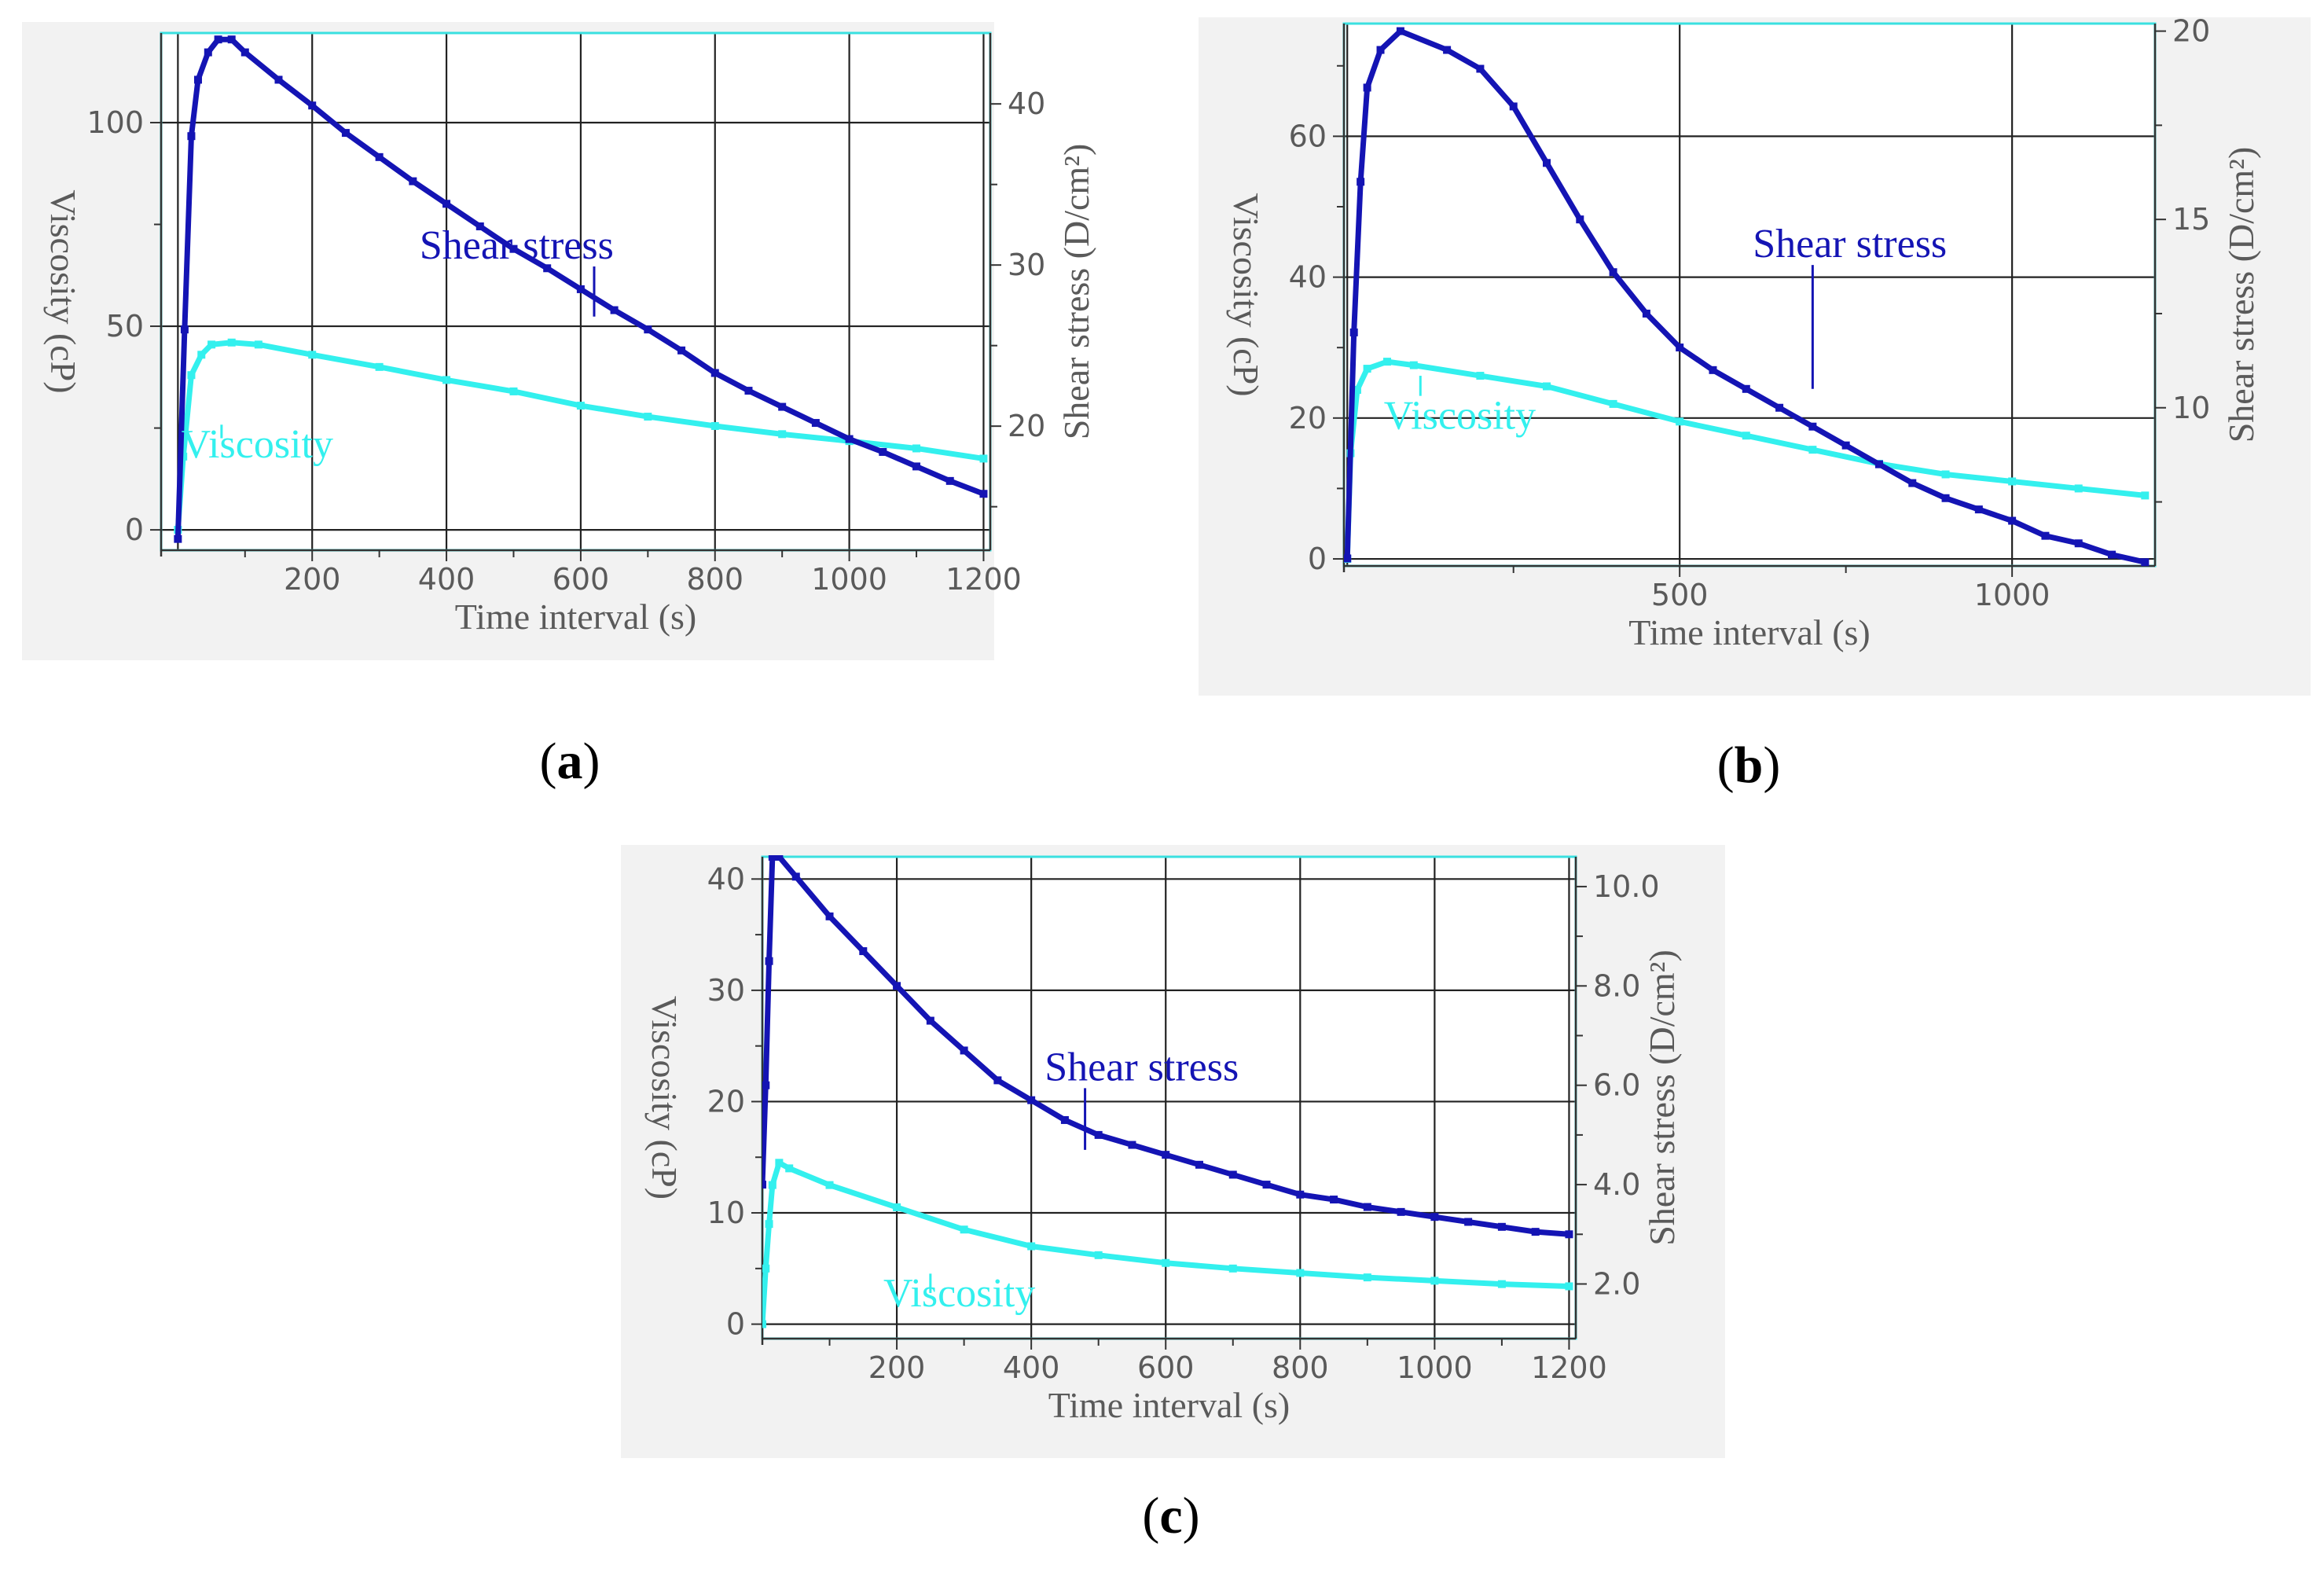 The height and width of the screenshot is (1587, 2324). Describe the element at coordinates (2191, 408) in the screenshot. I see `y2-tick-label: 10` at that location.